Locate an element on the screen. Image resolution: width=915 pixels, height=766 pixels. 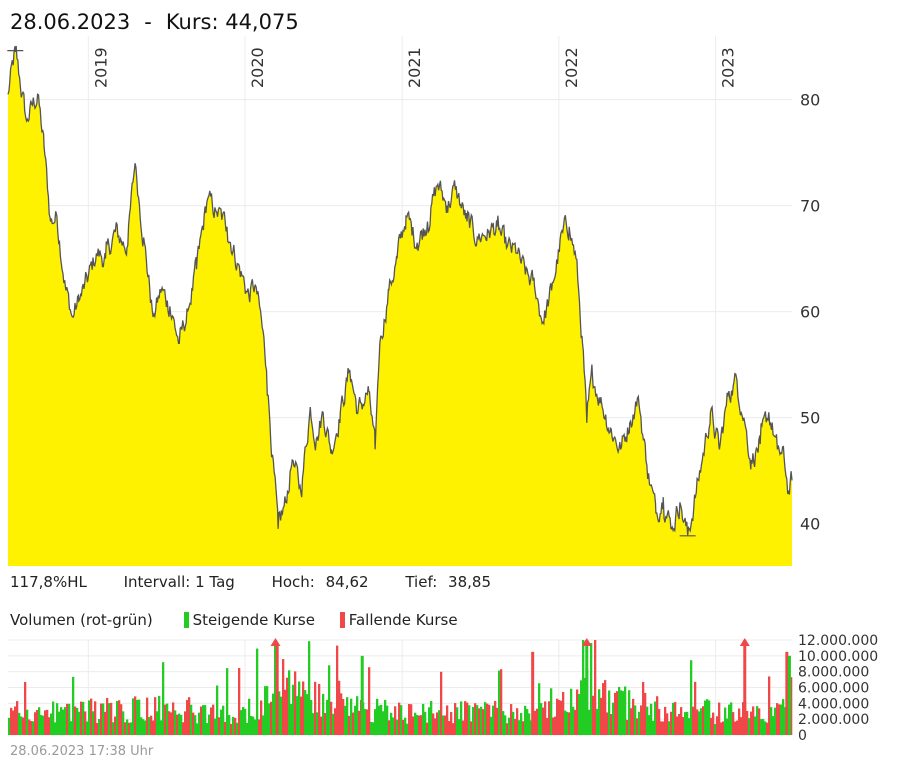
header-date: 28.06.2023 is located at coordinates (70, 22).